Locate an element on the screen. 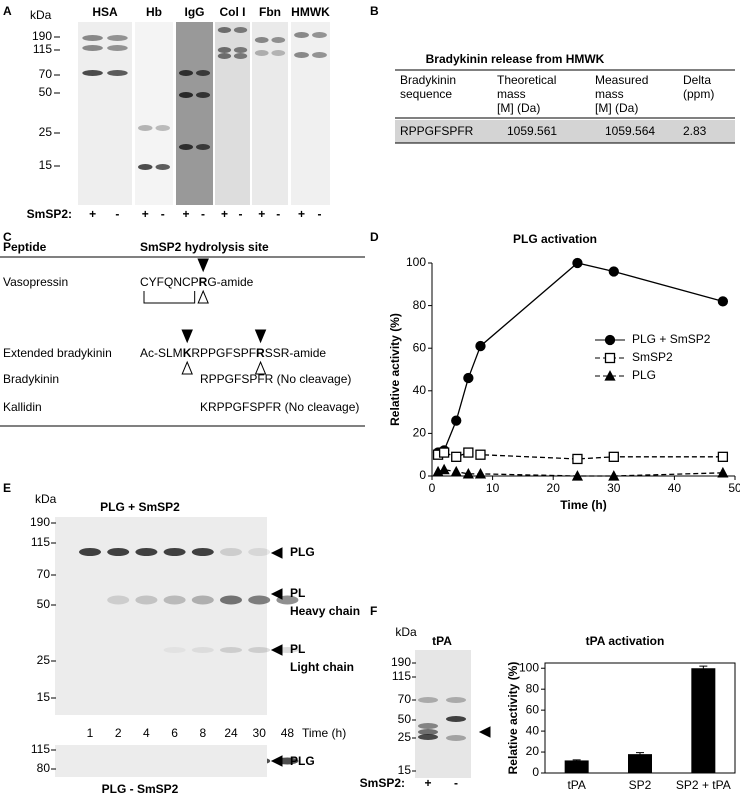  y-tick-label: 0 is located at coordinates (535, 772).